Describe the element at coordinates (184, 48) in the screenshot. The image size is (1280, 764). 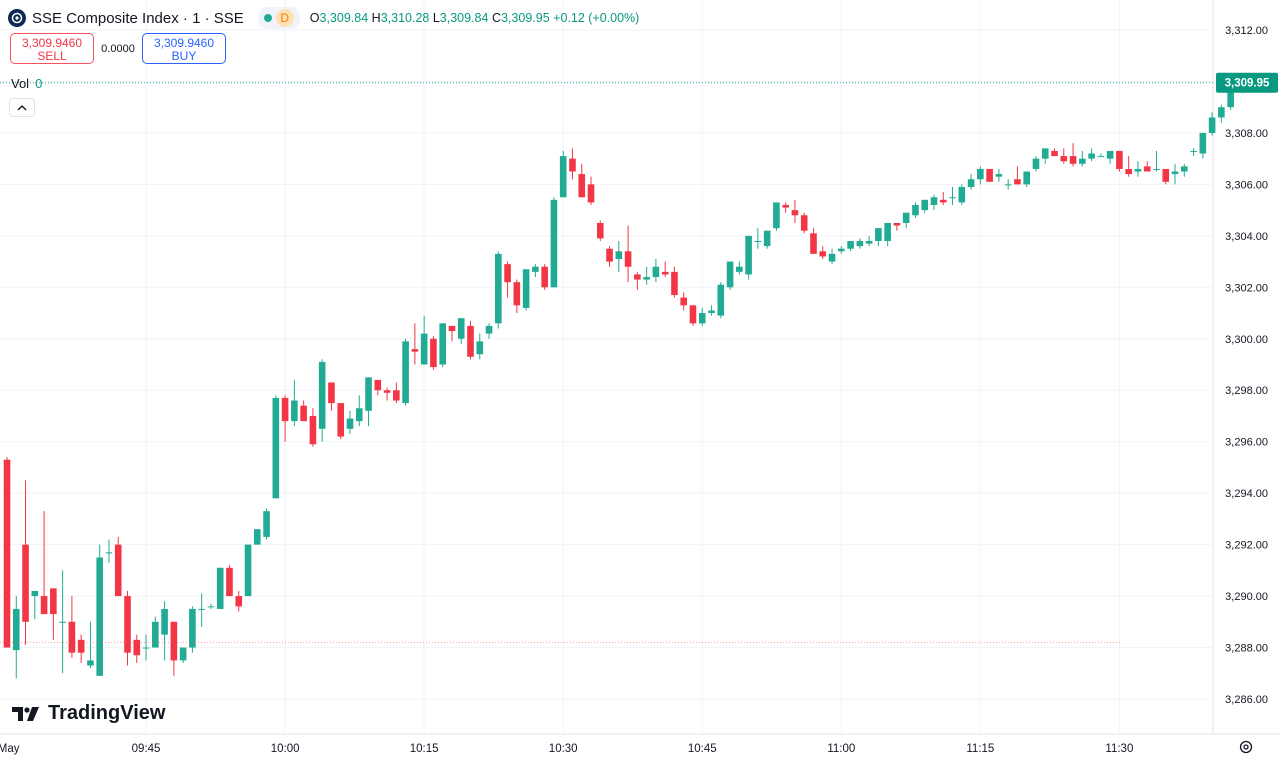
I see `buy-button: 3,309.9460 BUY` at that location.